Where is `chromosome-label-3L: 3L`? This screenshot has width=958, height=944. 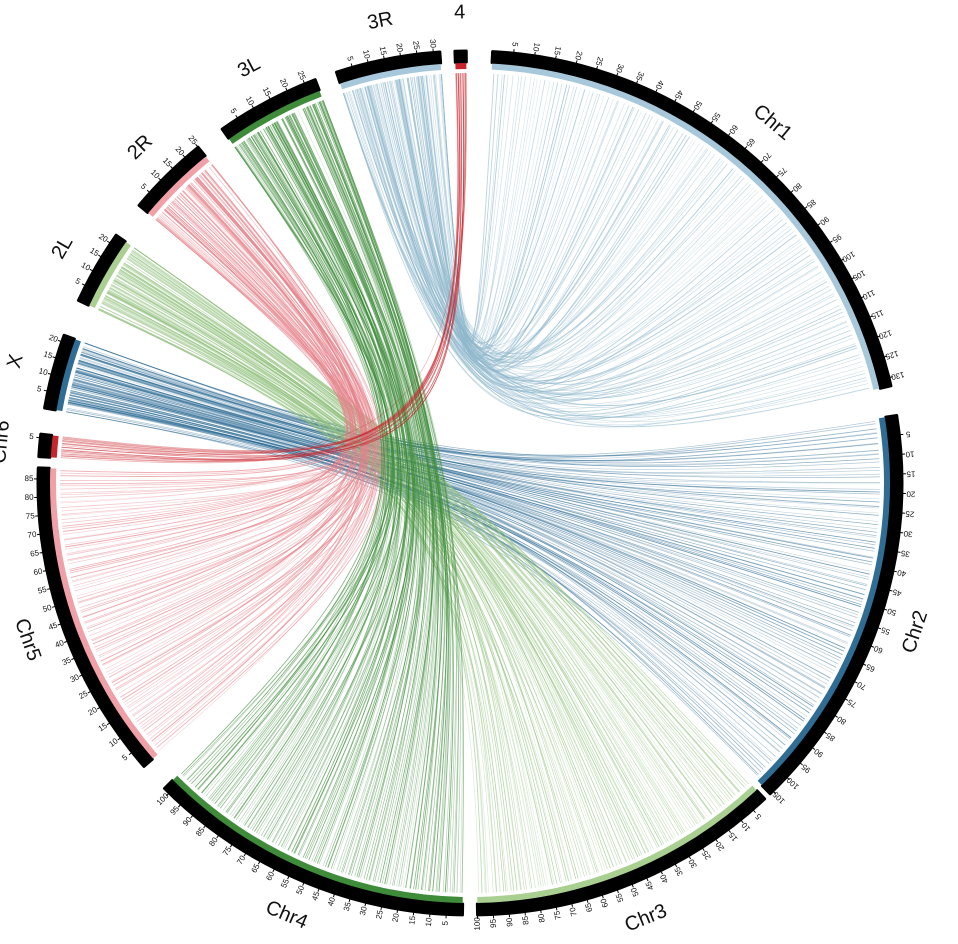
chromosome-label-3L: 3L is located at coordinates (249, 67).